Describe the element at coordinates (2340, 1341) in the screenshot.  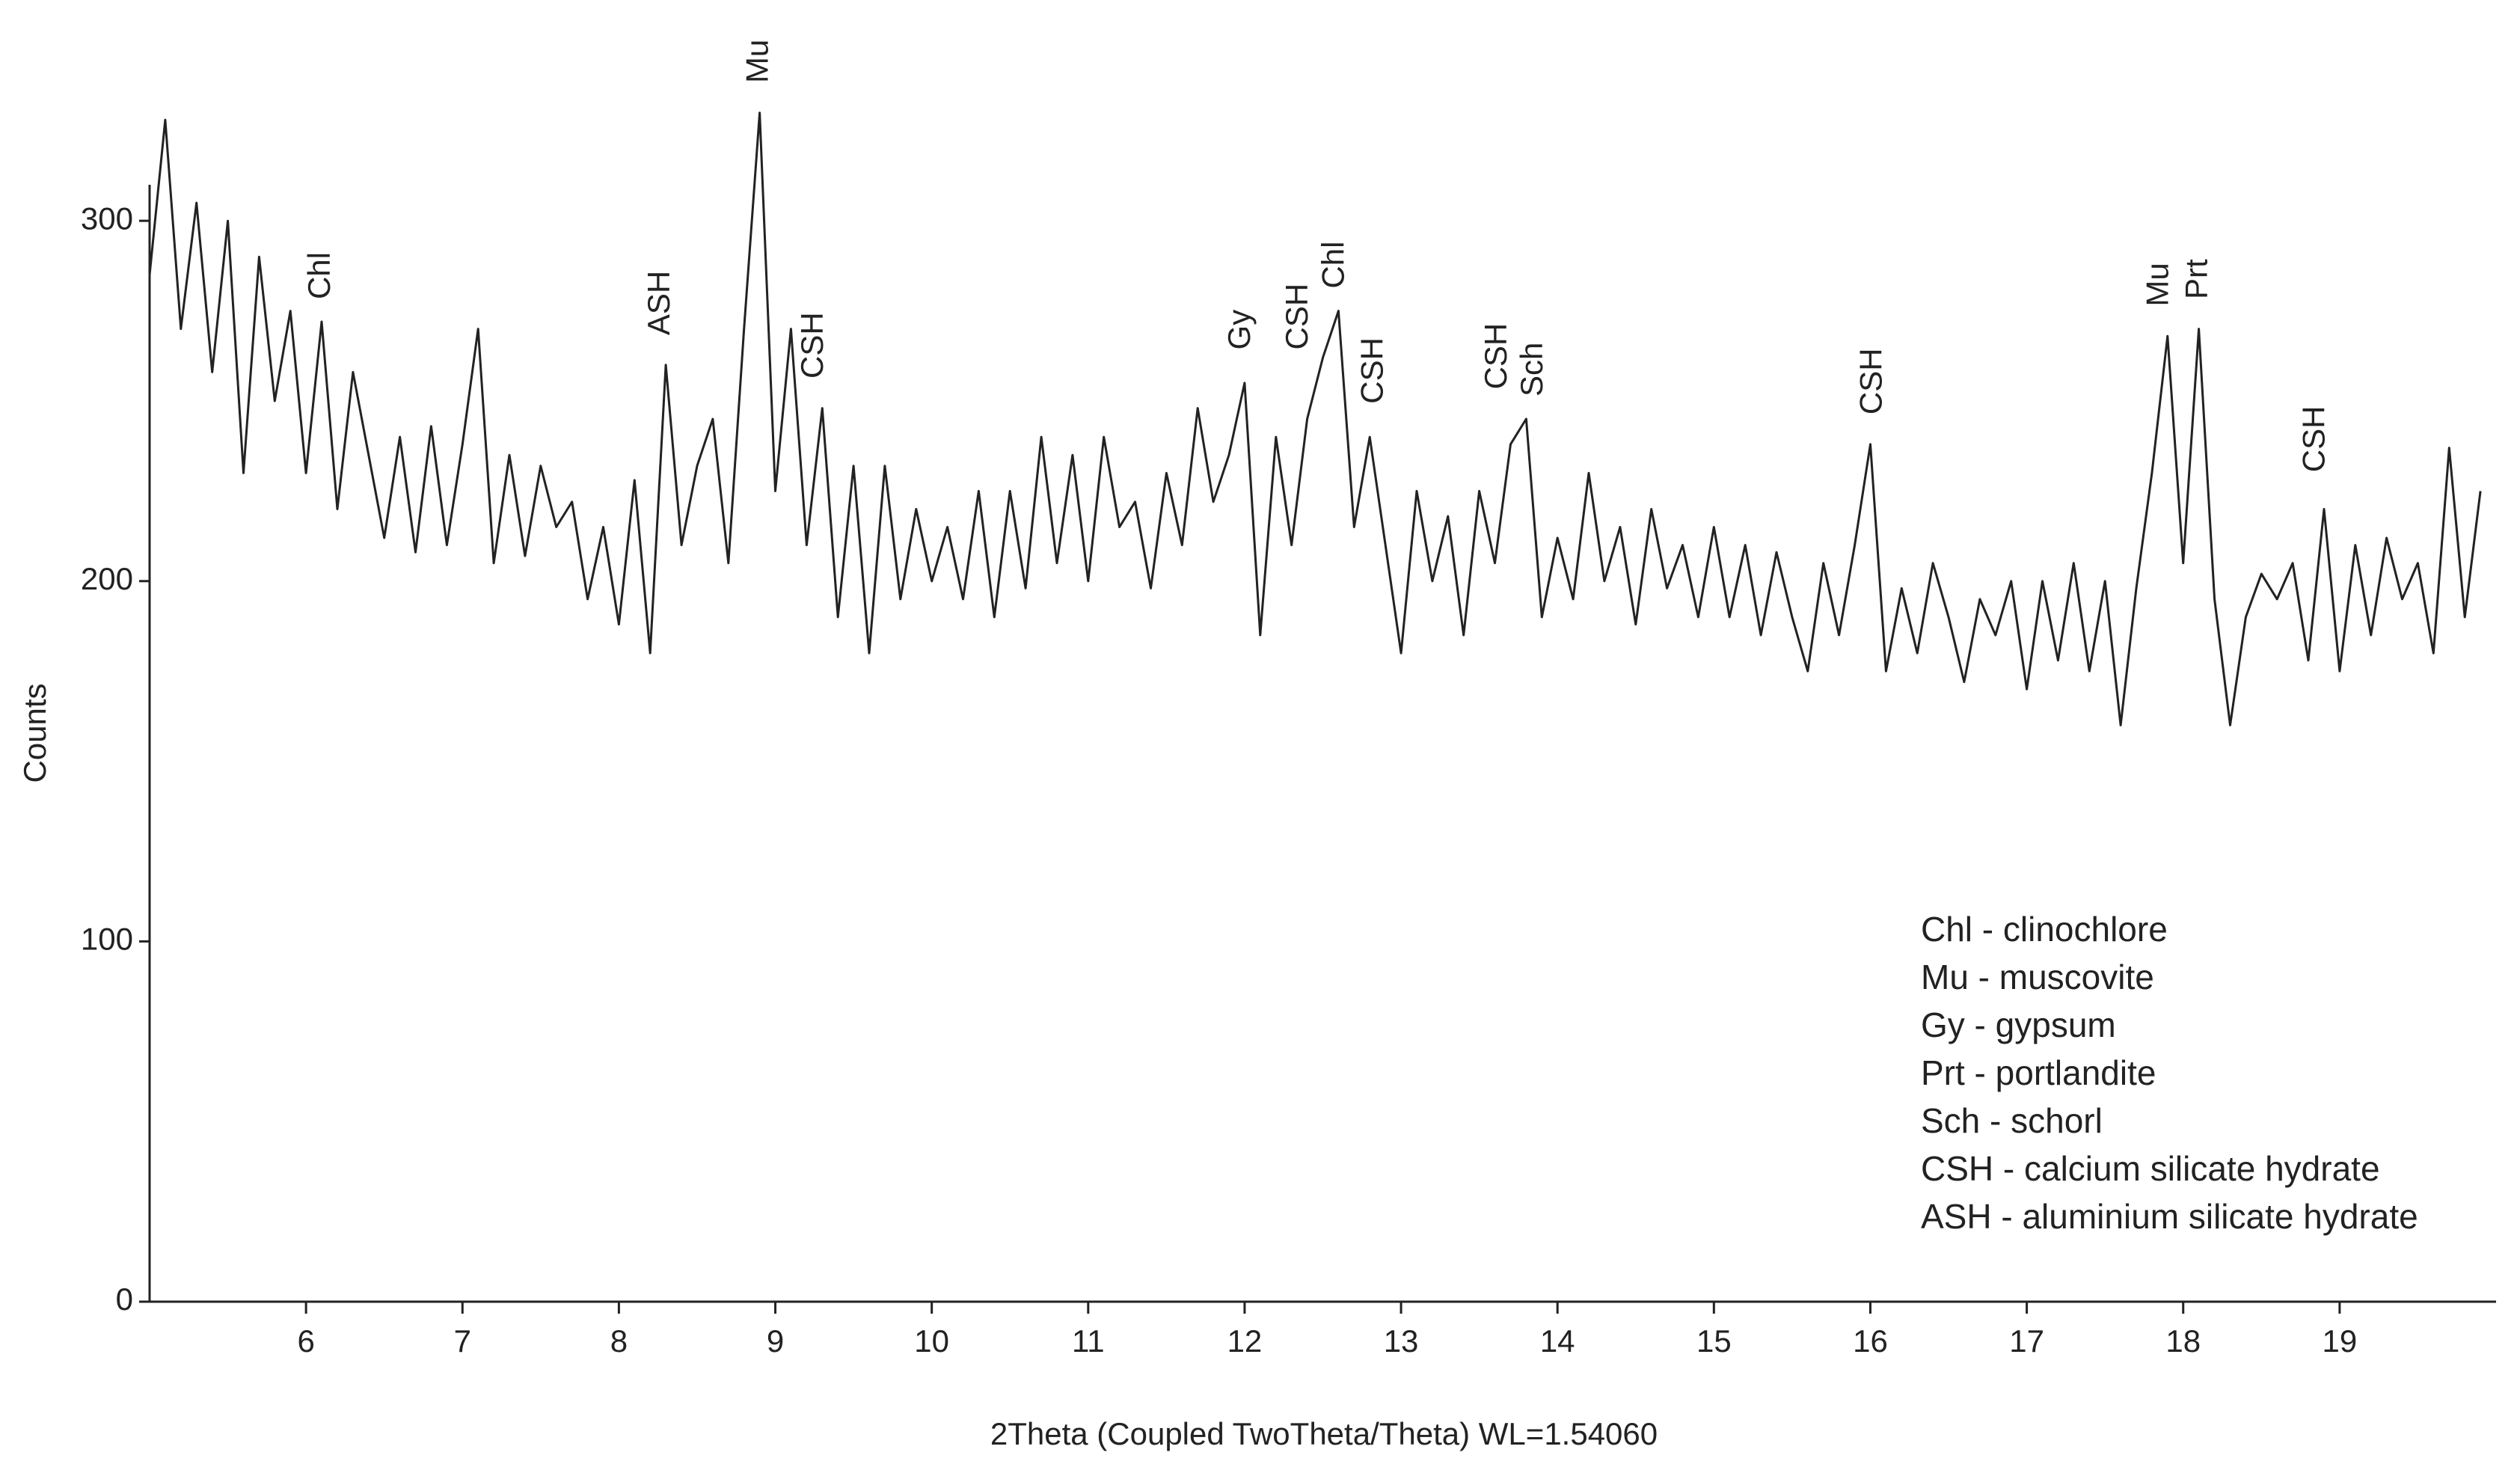
I see `x-tick-label: 19` at that location.